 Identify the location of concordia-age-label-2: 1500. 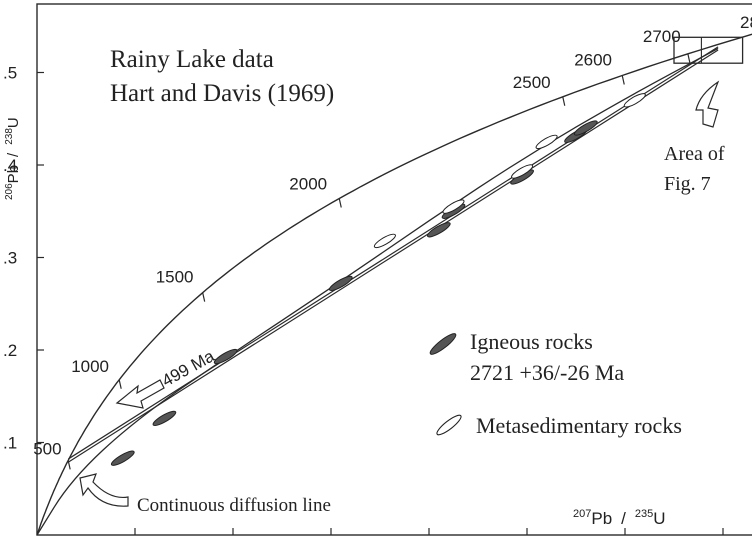
(175, 277).